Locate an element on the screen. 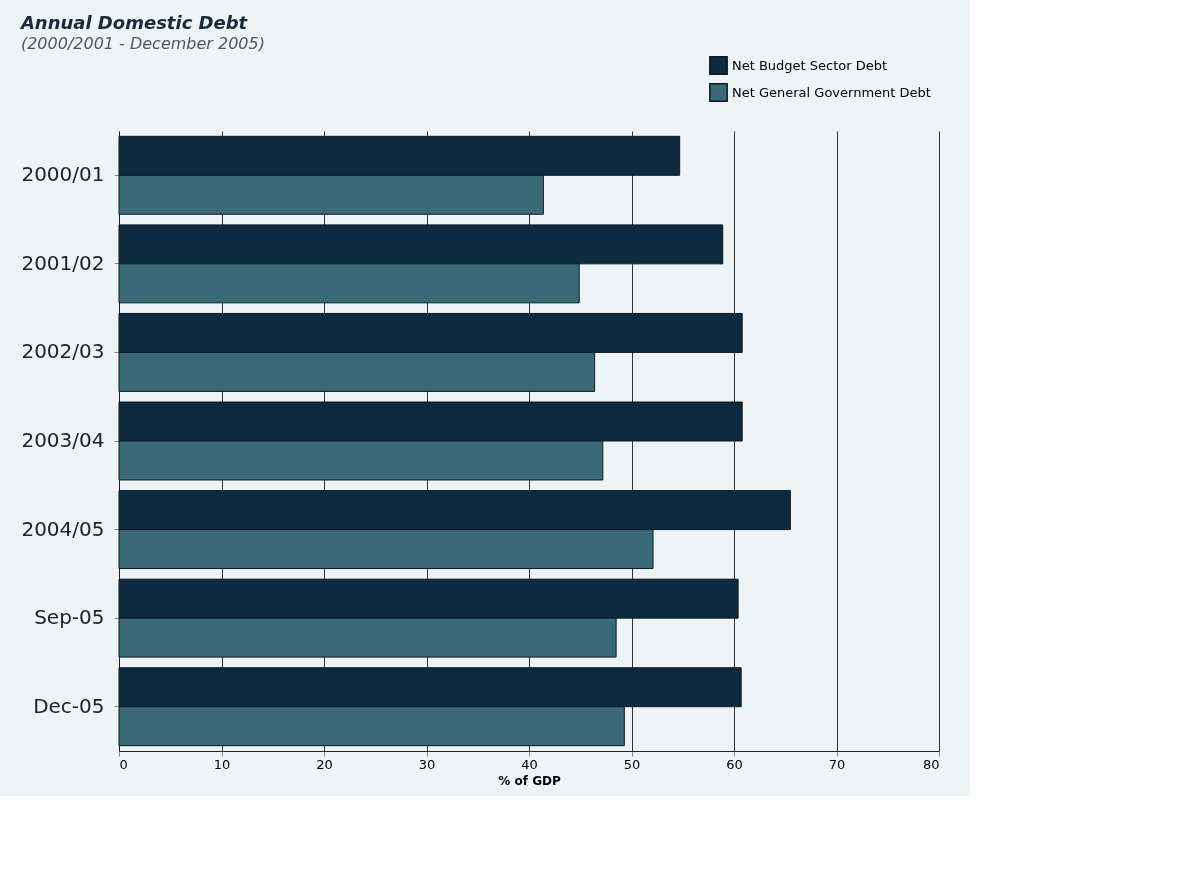 The height and width of the screenshot is (882, 1204). y-tick-label: Sep-05 is located at coordinates (69, 617).